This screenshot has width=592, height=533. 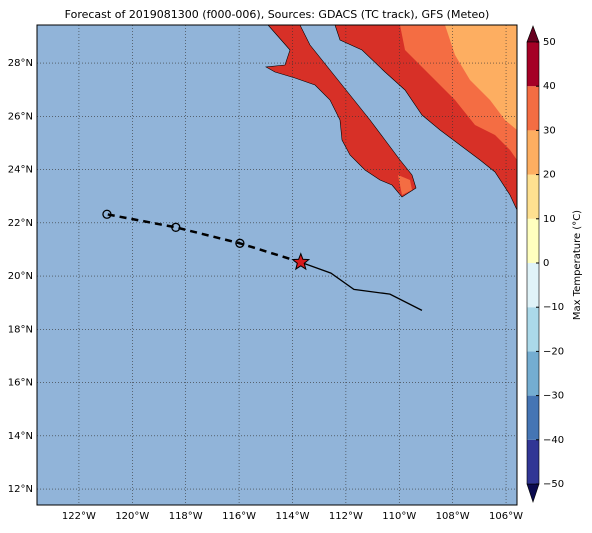 I want to click on colorbar-tick-label: 0, so click(x=546, y=263).